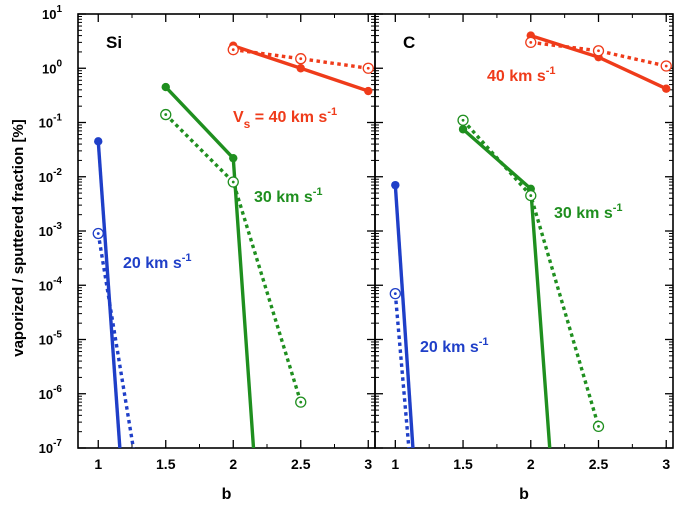 This screenshot has width=680, height=506. What do you see at coordinates (285, 118) in the screenshot?
I see `series-annotation: Vs = 40 km s-1` at bounding box center [285, 118].